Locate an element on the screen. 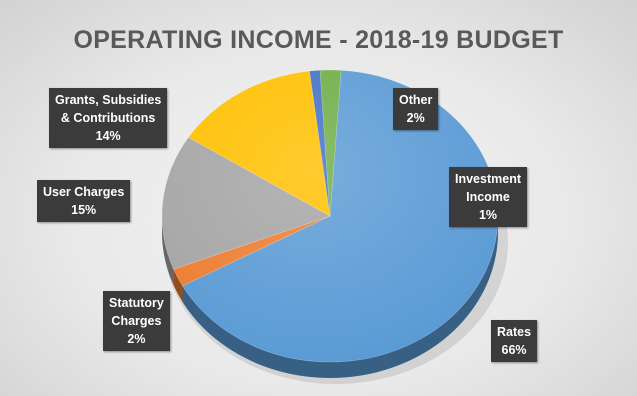  data-label-investment-name-1: Investment is located at coordinates (488, 179).